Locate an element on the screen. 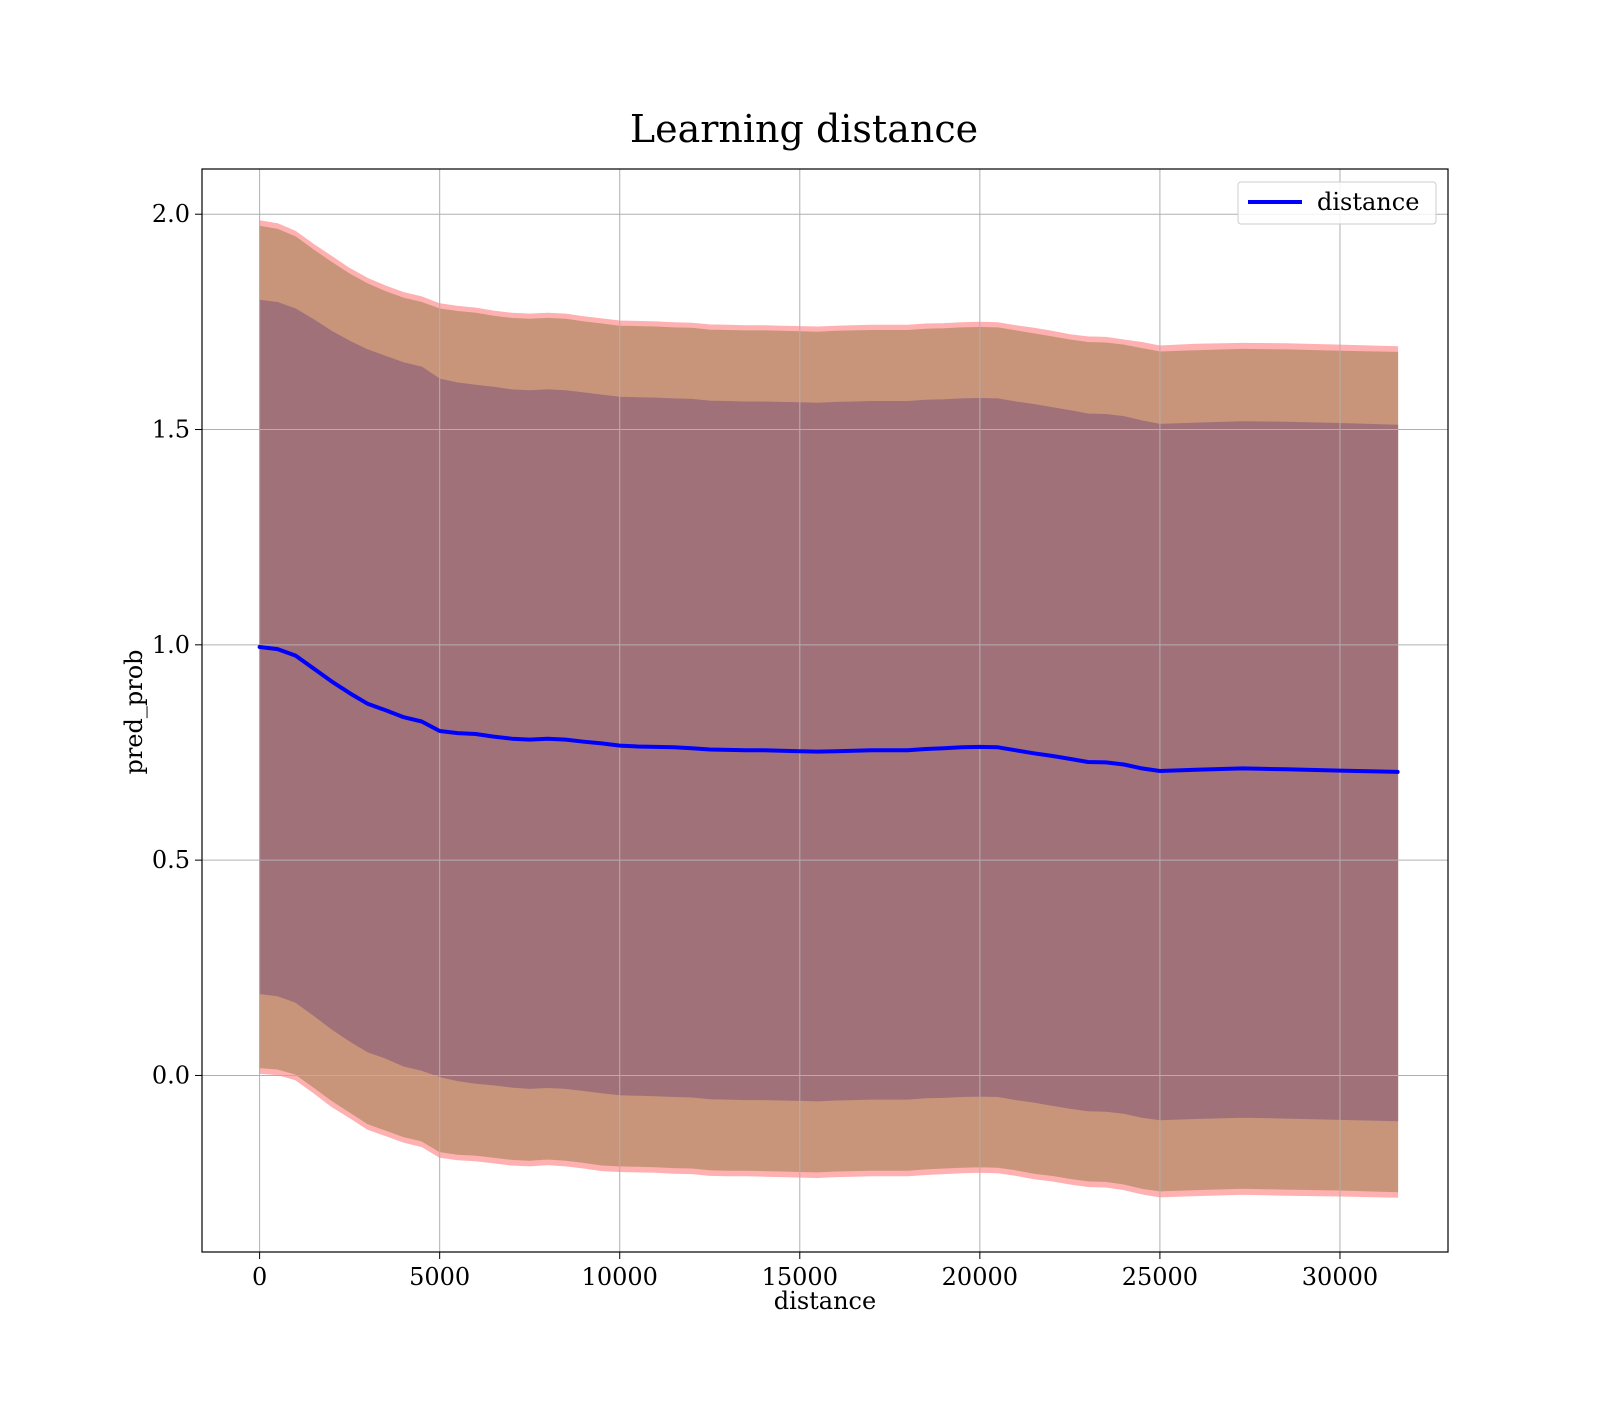 The width and height of the screenshot is (1600, 1404). x-tick-label: 20000 is located at coordinates (980, 1277).